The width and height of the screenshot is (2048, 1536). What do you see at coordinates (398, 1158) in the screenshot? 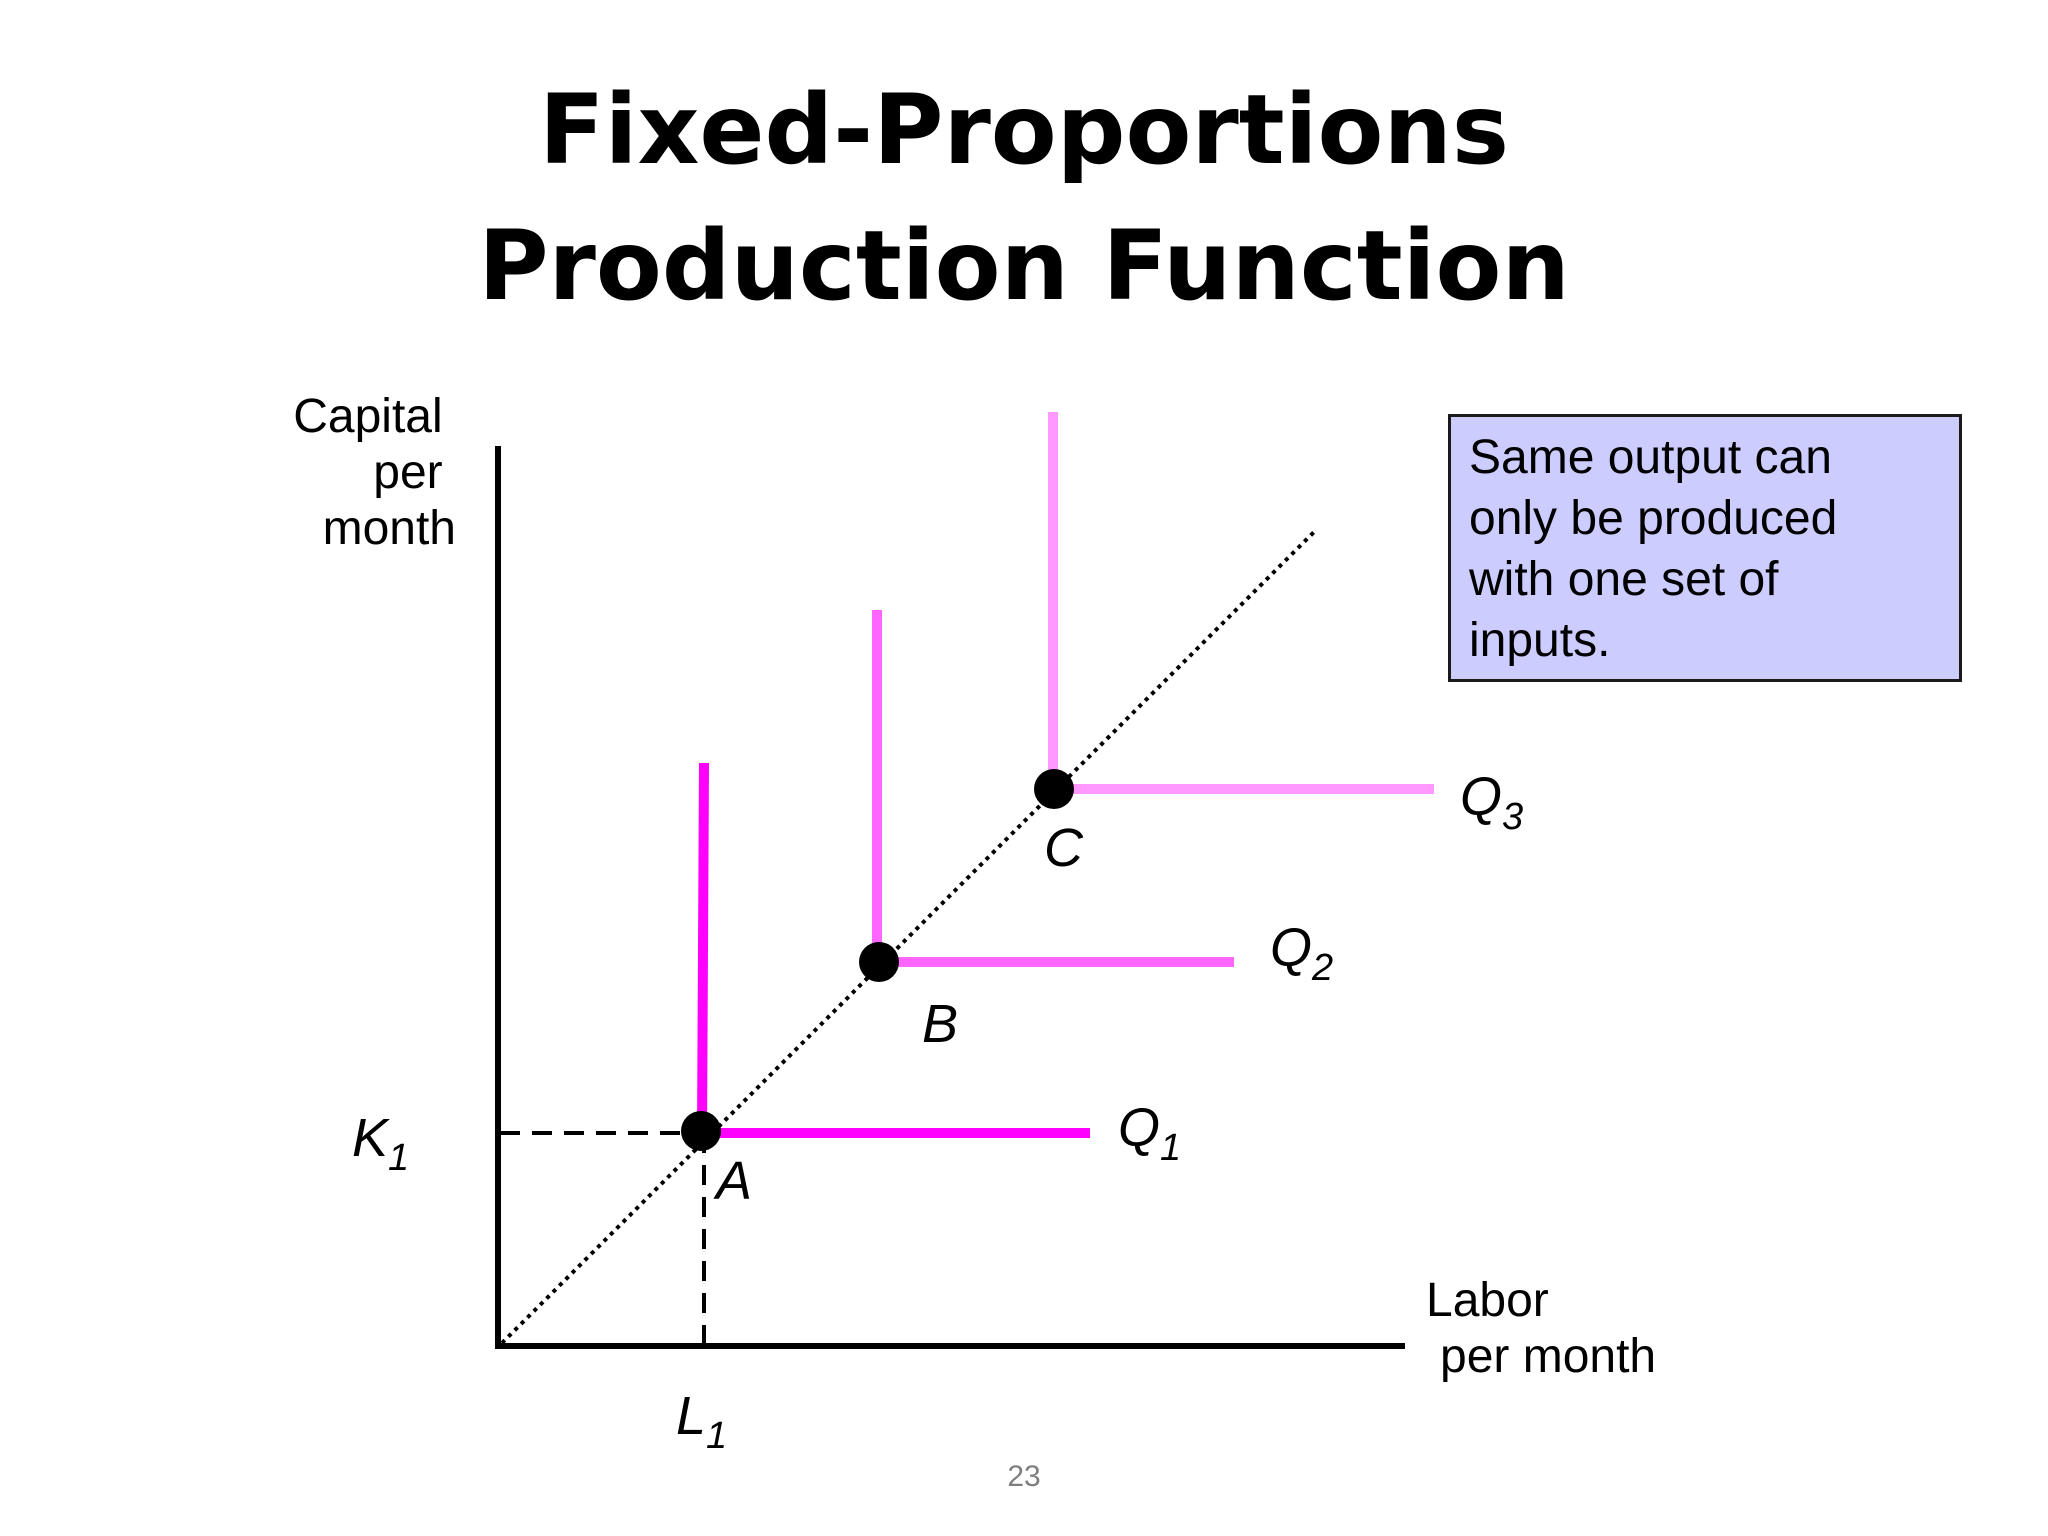
I see `k1-sub: 1` at bounding box center [398, 1158].